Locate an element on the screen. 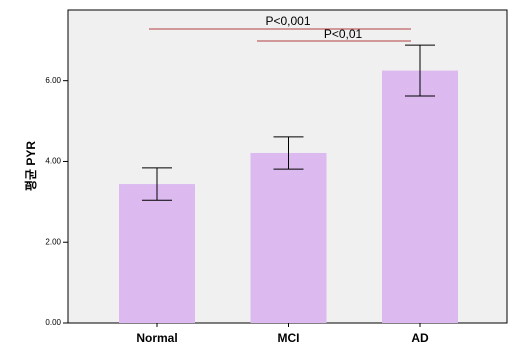 Image resolution: width=531 pixels, height=353 pixels. y-tick-label: 6.00 is located at coordinates (53, 80).